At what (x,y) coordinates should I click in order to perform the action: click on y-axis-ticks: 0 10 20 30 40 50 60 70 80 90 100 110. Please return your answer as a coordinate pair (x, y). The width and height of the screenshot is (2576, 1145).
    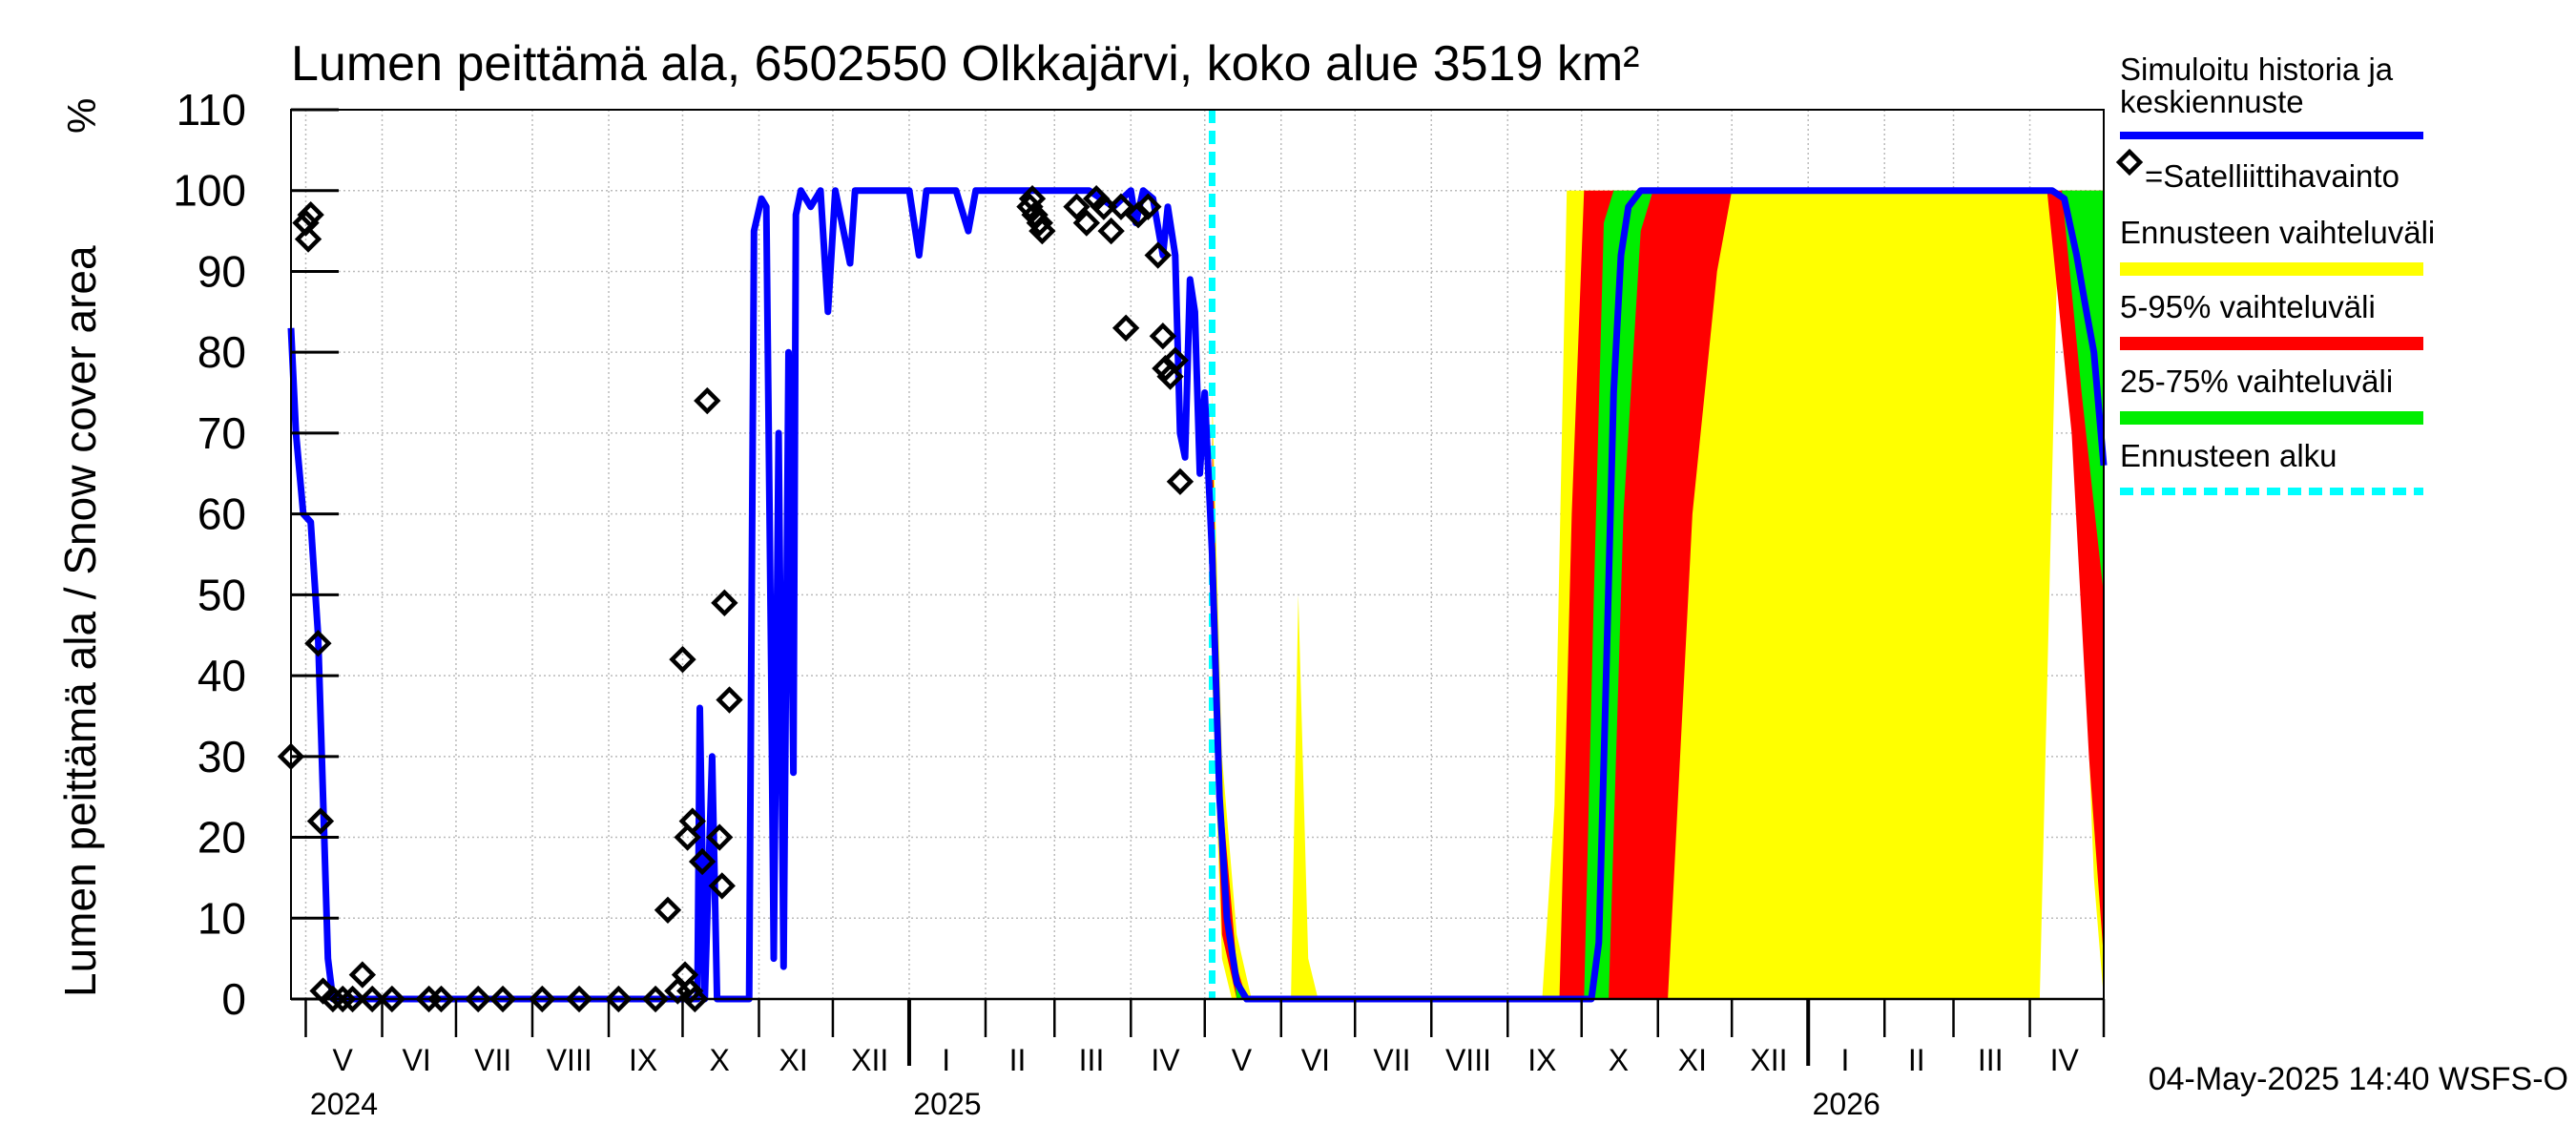
    Looking at the image, I should click on (256, 555).